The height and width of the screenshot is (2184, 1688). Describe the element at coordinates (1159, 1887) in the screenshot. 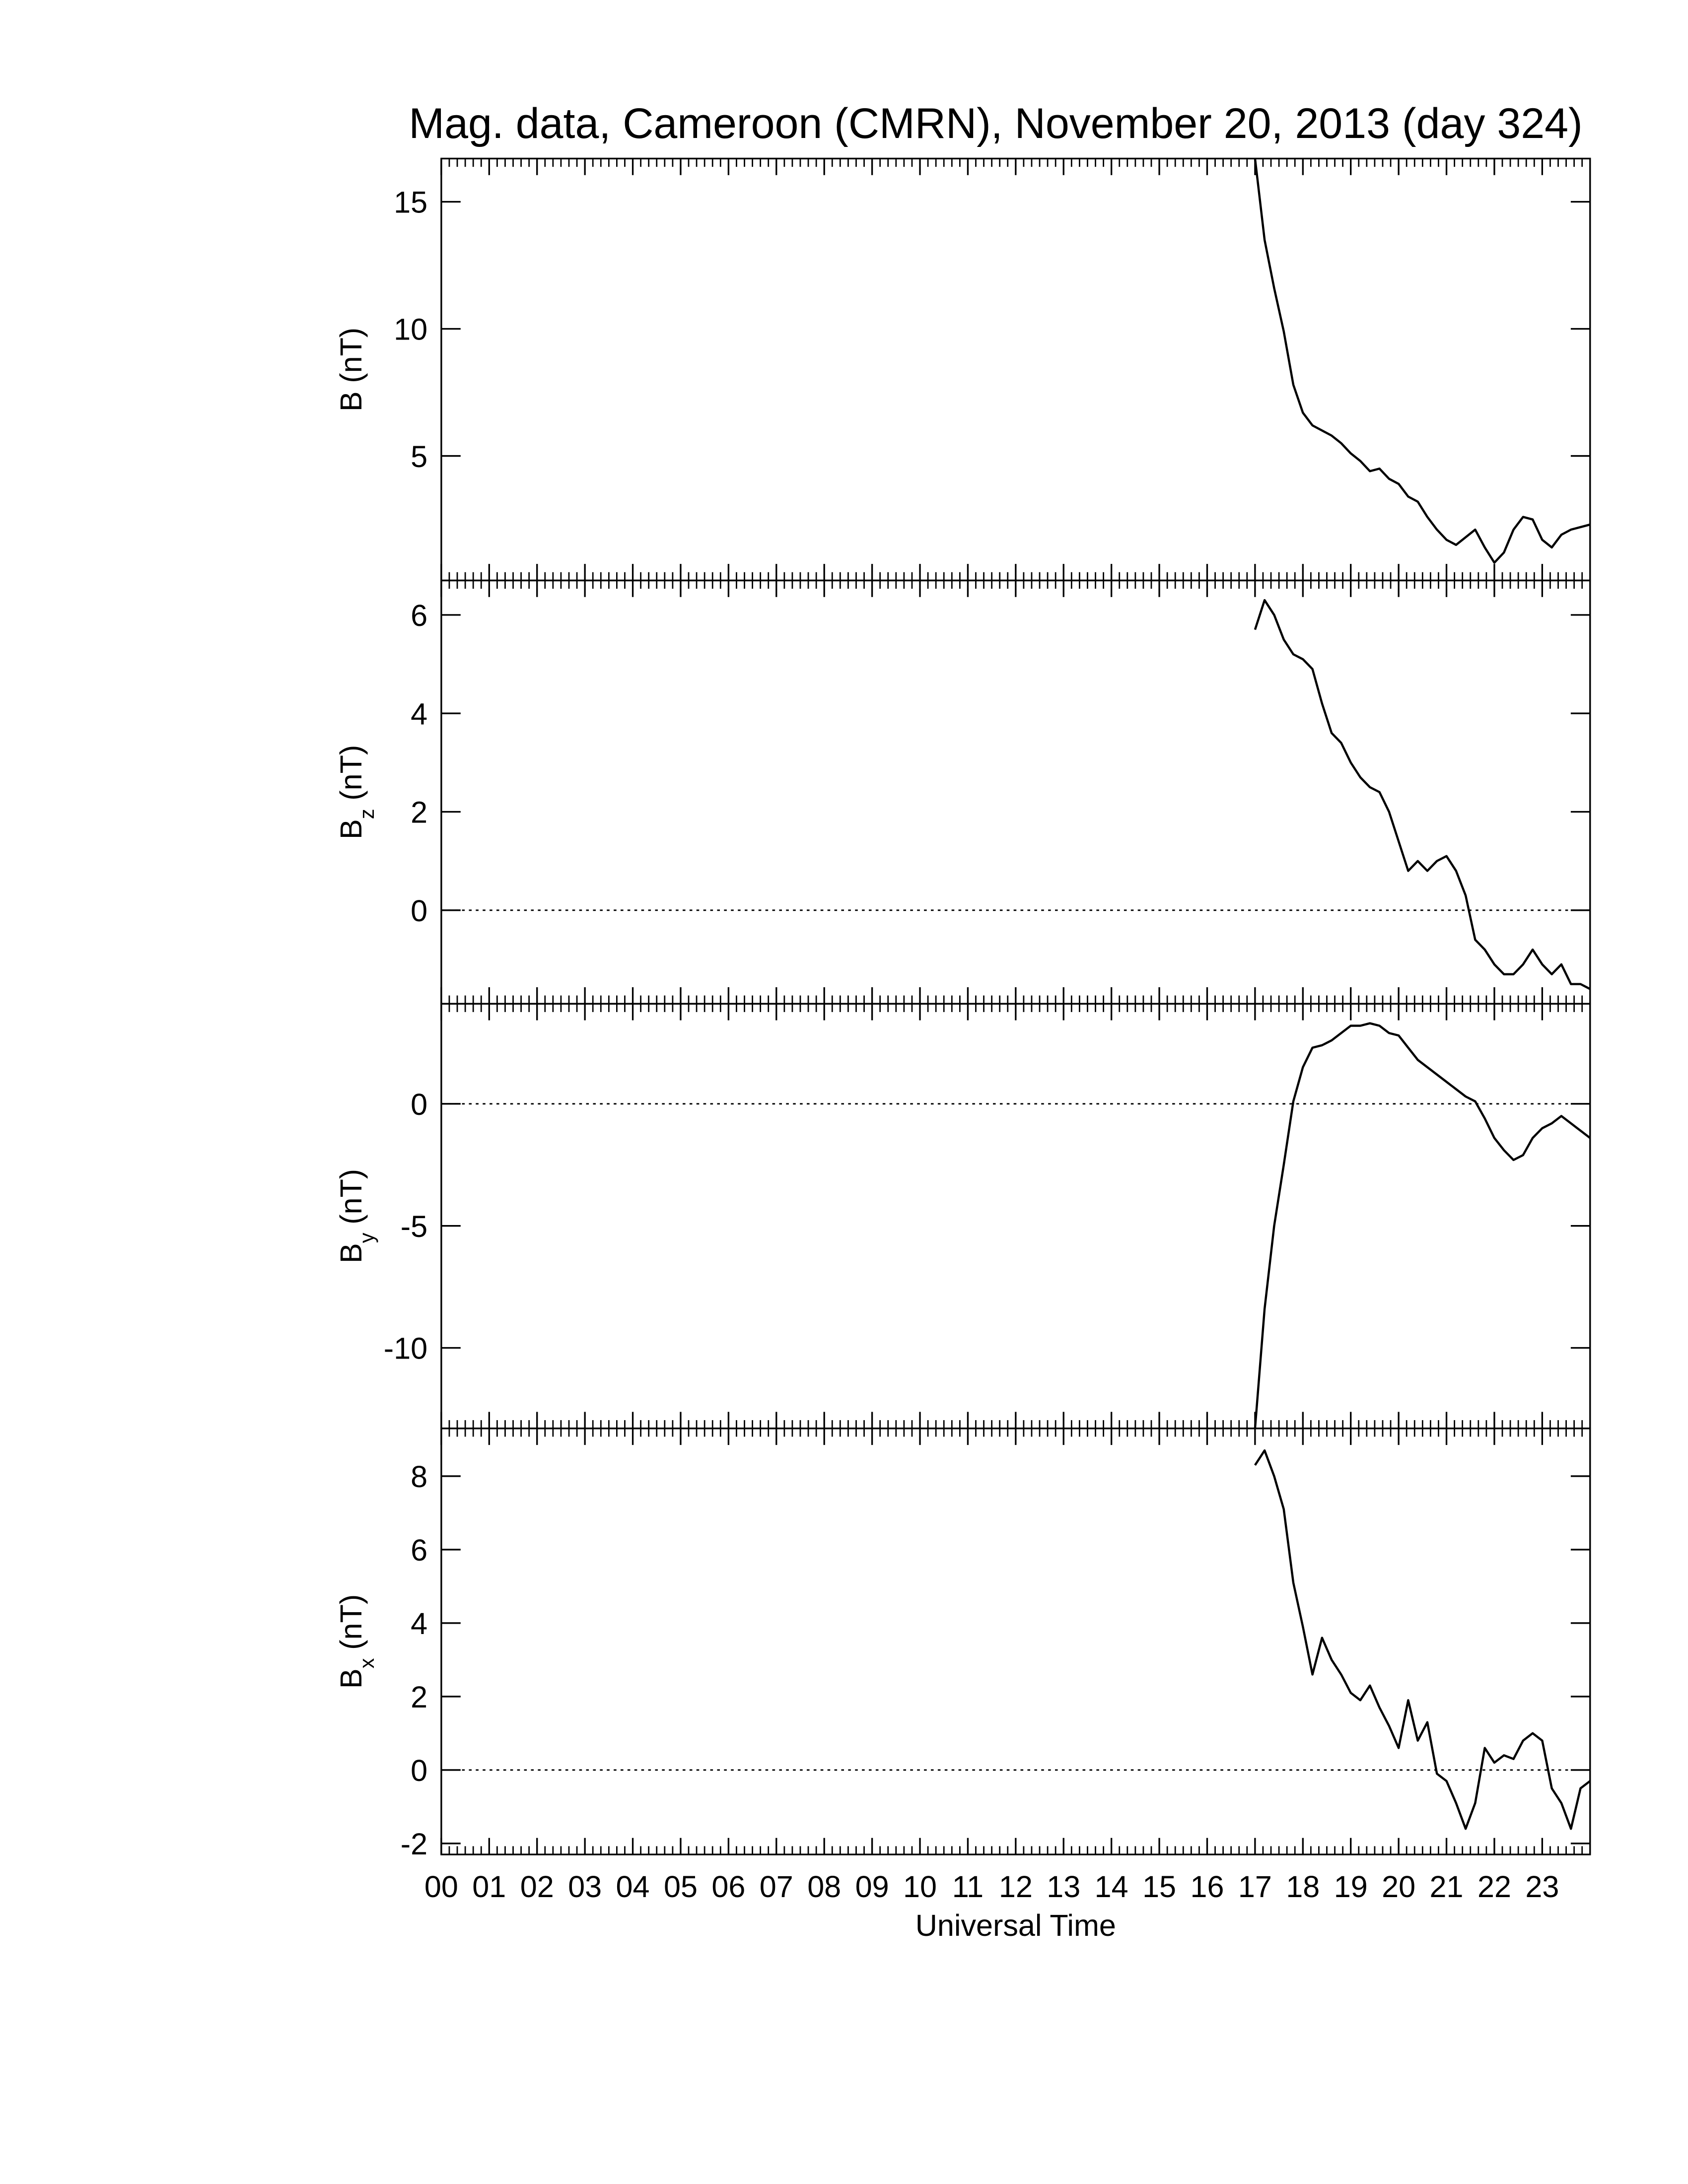

I see `x-tick-label: 15` at that location.